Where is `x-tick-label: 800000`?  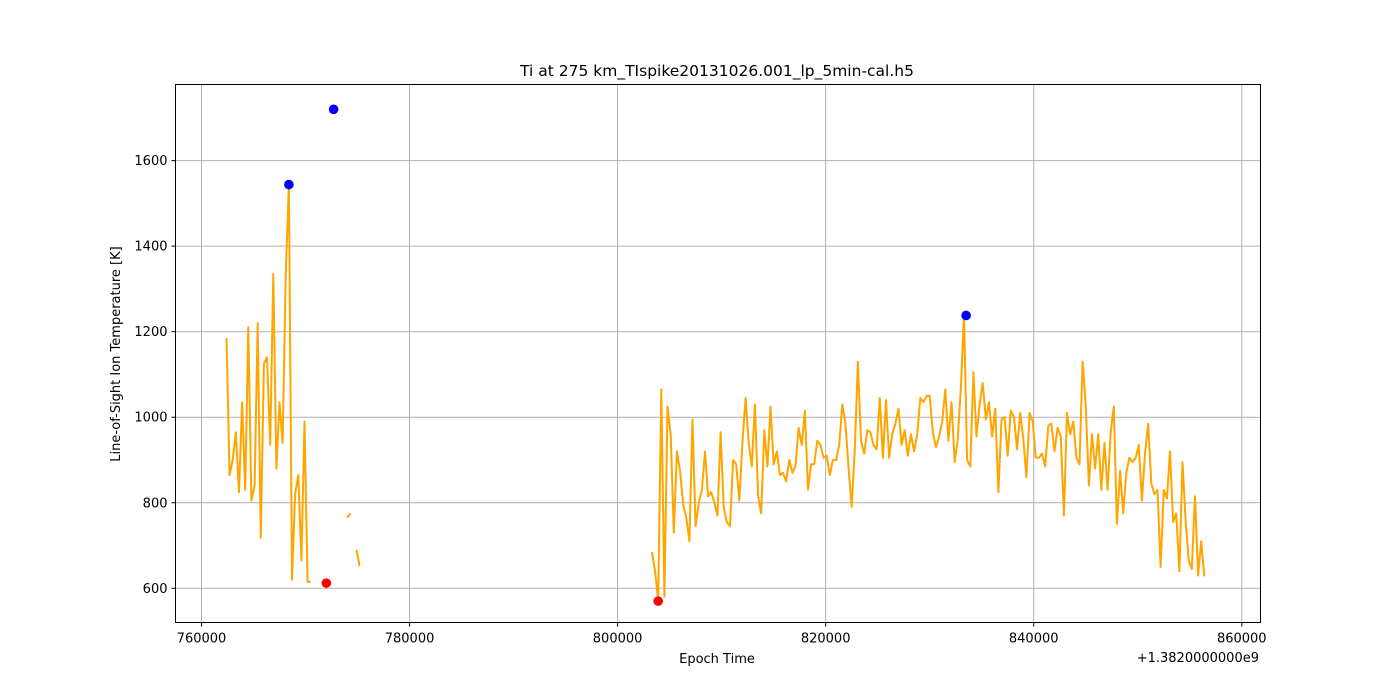 x-tick-label: 800000 is located at coordinates (618, 639).